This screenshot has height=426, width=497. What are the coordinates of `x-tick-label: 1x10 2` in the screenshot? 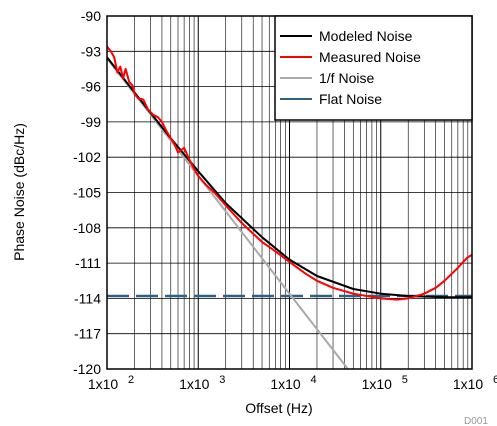 It's located at (111, 383).